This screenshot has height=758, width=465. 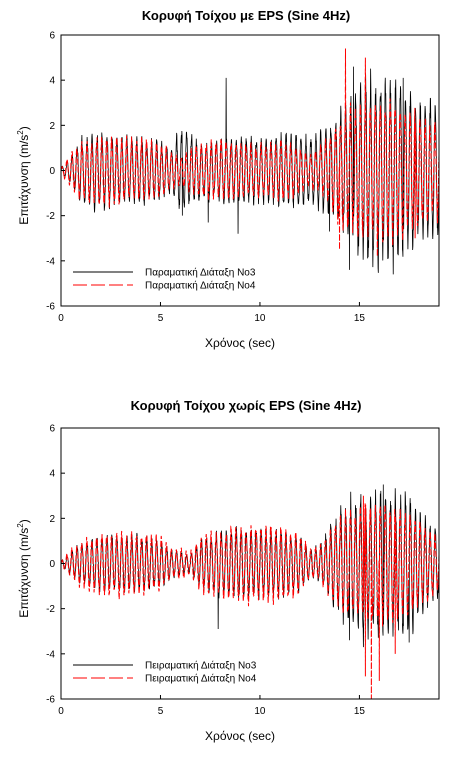 What do you see at coordinates (201, 666) in the screenshot?
I see `legend-label-1: Πειραματική Διάταξη Νο3` at bounding box center [201, 666].